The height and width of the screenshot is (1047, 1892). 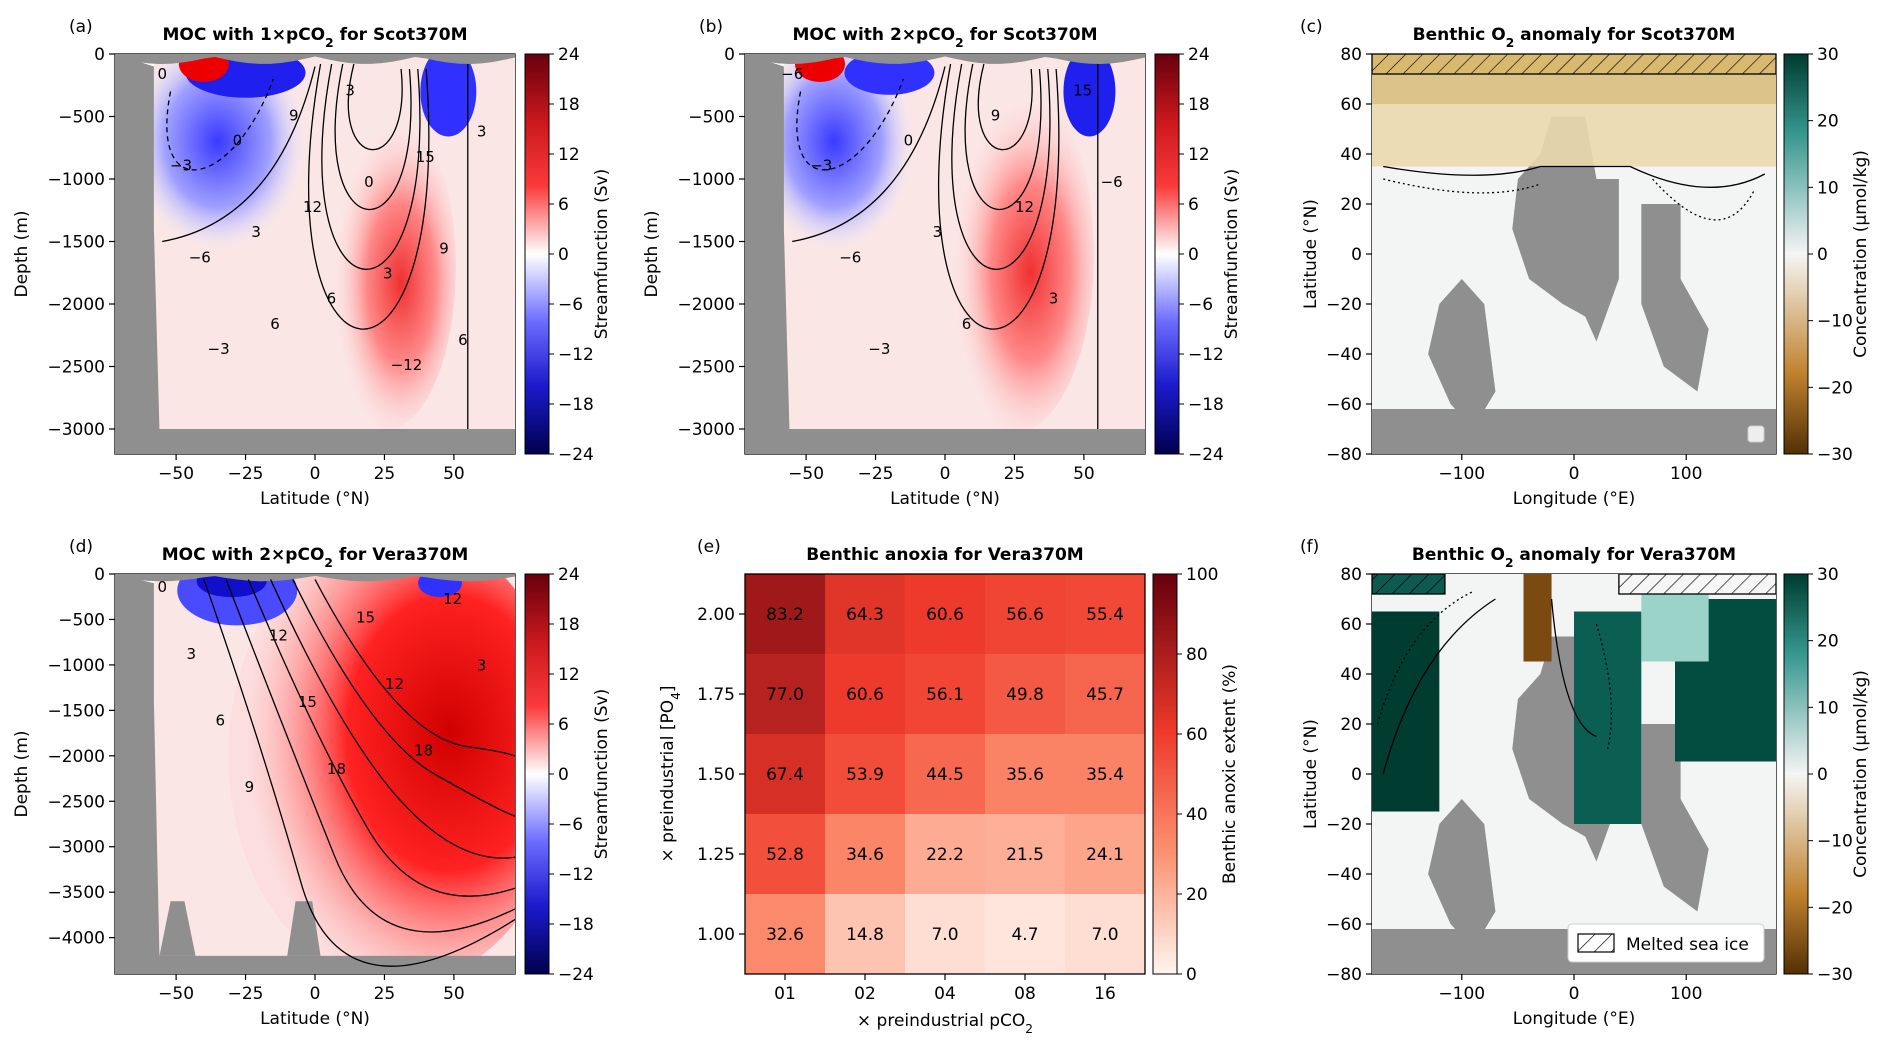 What do you see at coordinates (1024, 207) in the screenshot?
I see `panel-b-contour-label: 12` at bounding box center [1024, 207].